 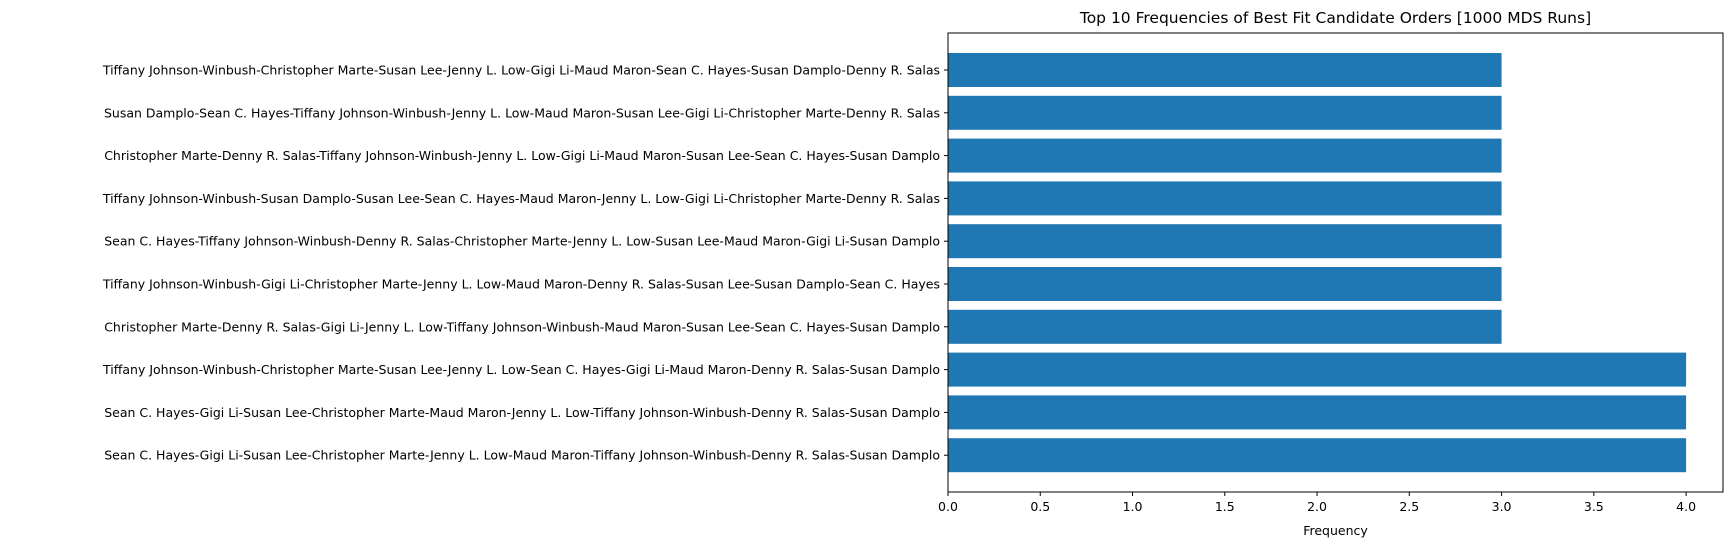 I want to click on x-tick-label: 2.0, so click(x=1317, y=506).